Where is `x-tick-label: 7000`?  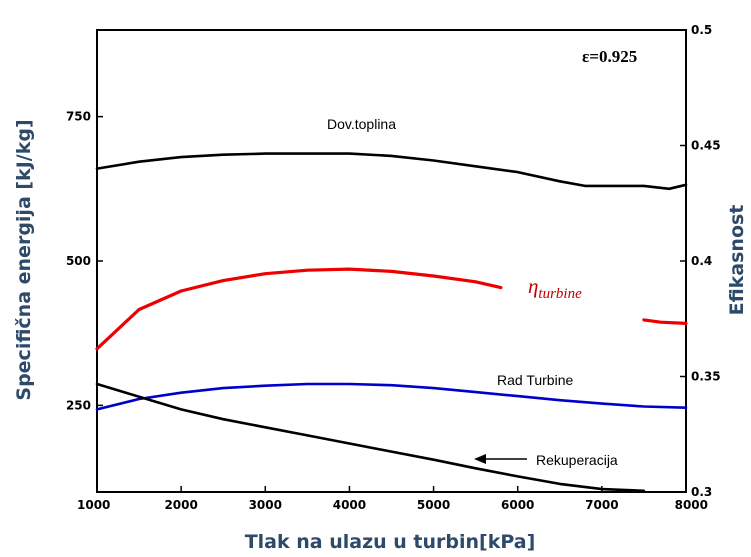 x-tick-label: 7000 is located at coordinates (601, 505).